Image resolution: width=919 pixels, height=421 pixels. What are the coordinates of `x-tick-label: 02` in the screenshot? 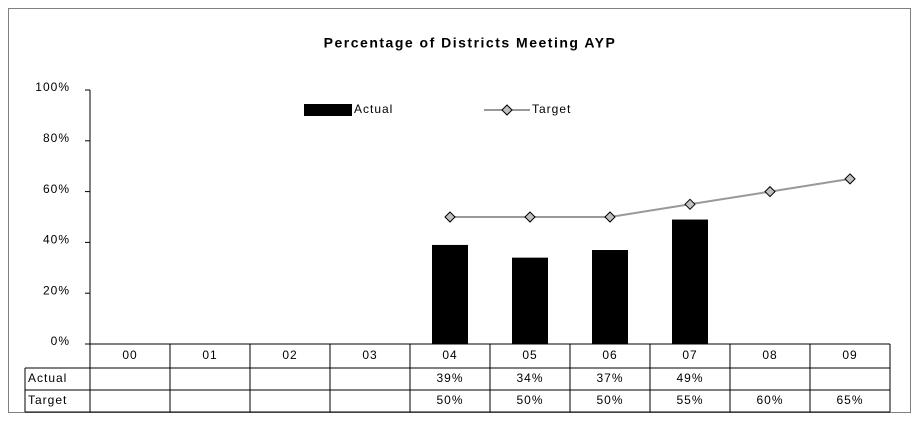 It's located at (289, 355).